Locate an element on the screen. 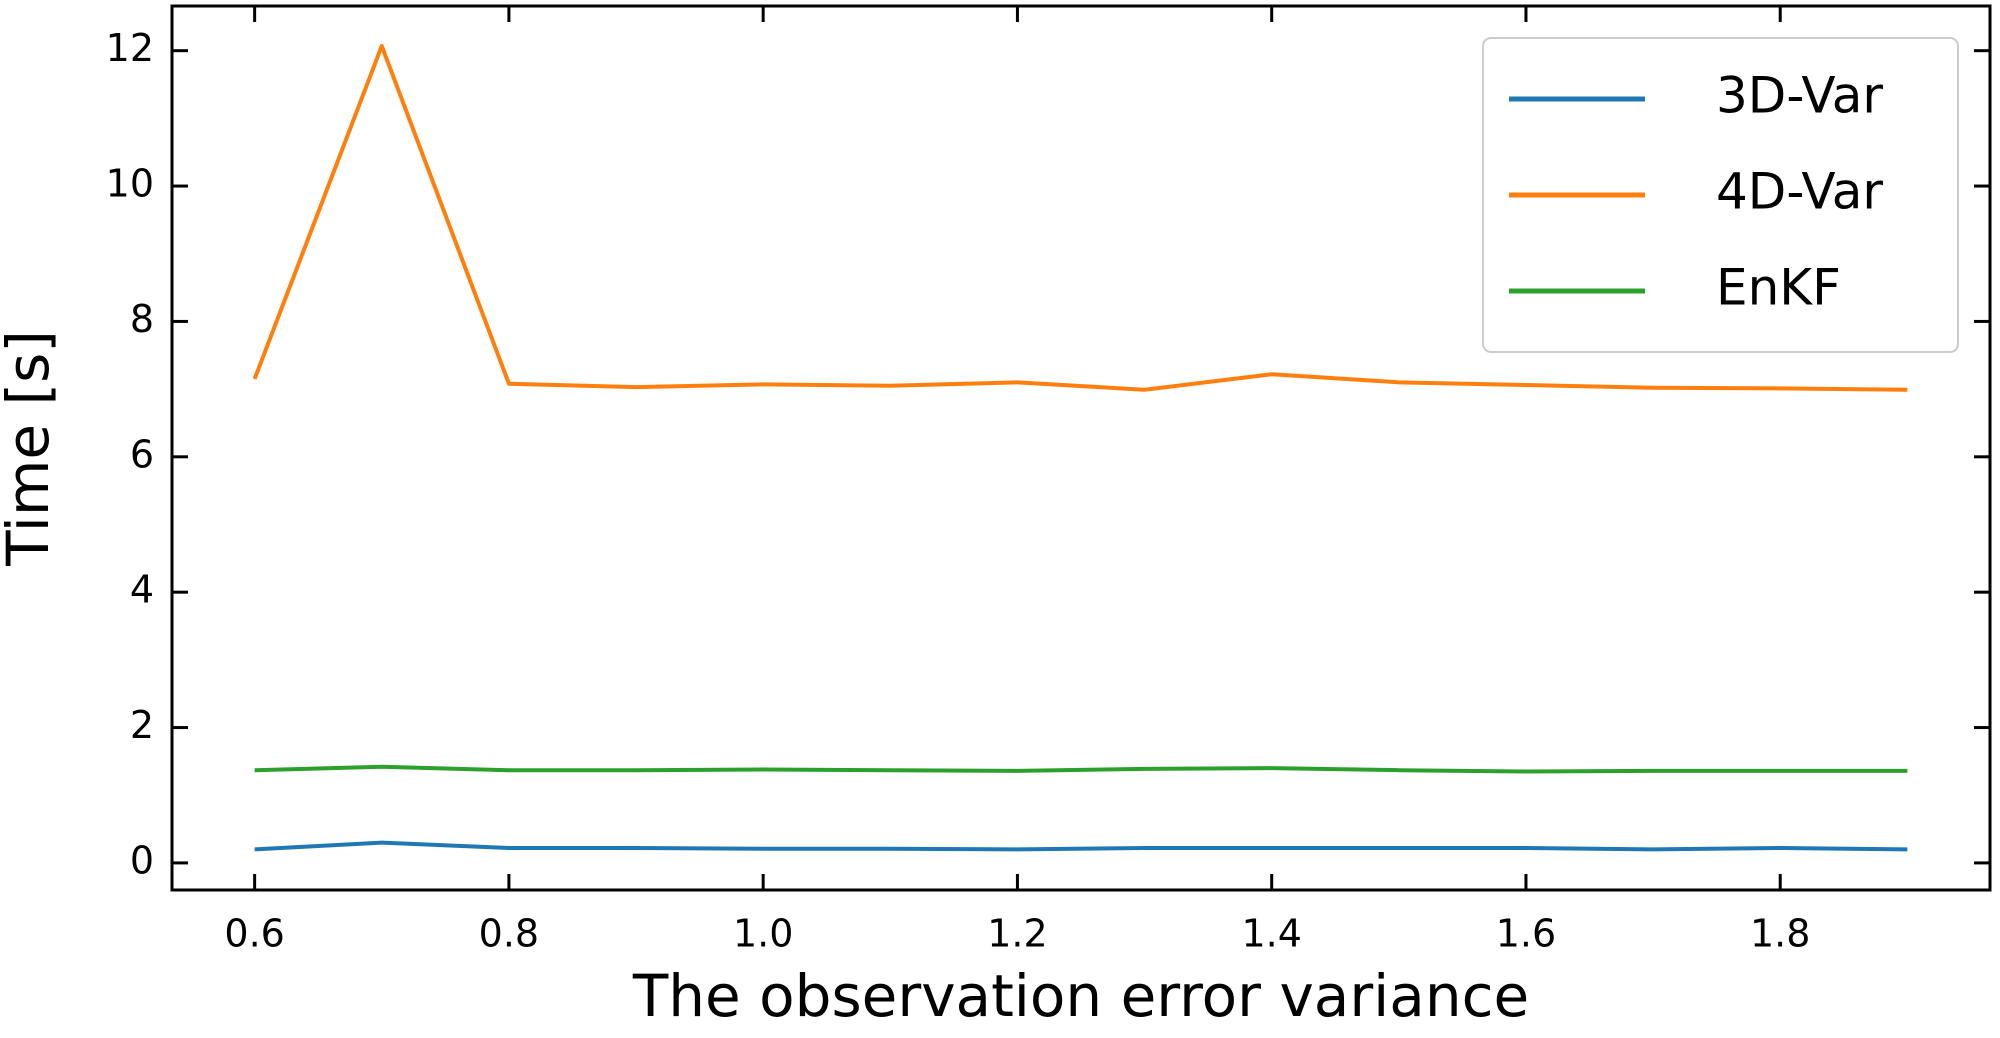 This screenshot has width=2000, height=1038. y-tick-label: 2 is located at coordinates (142, 725).